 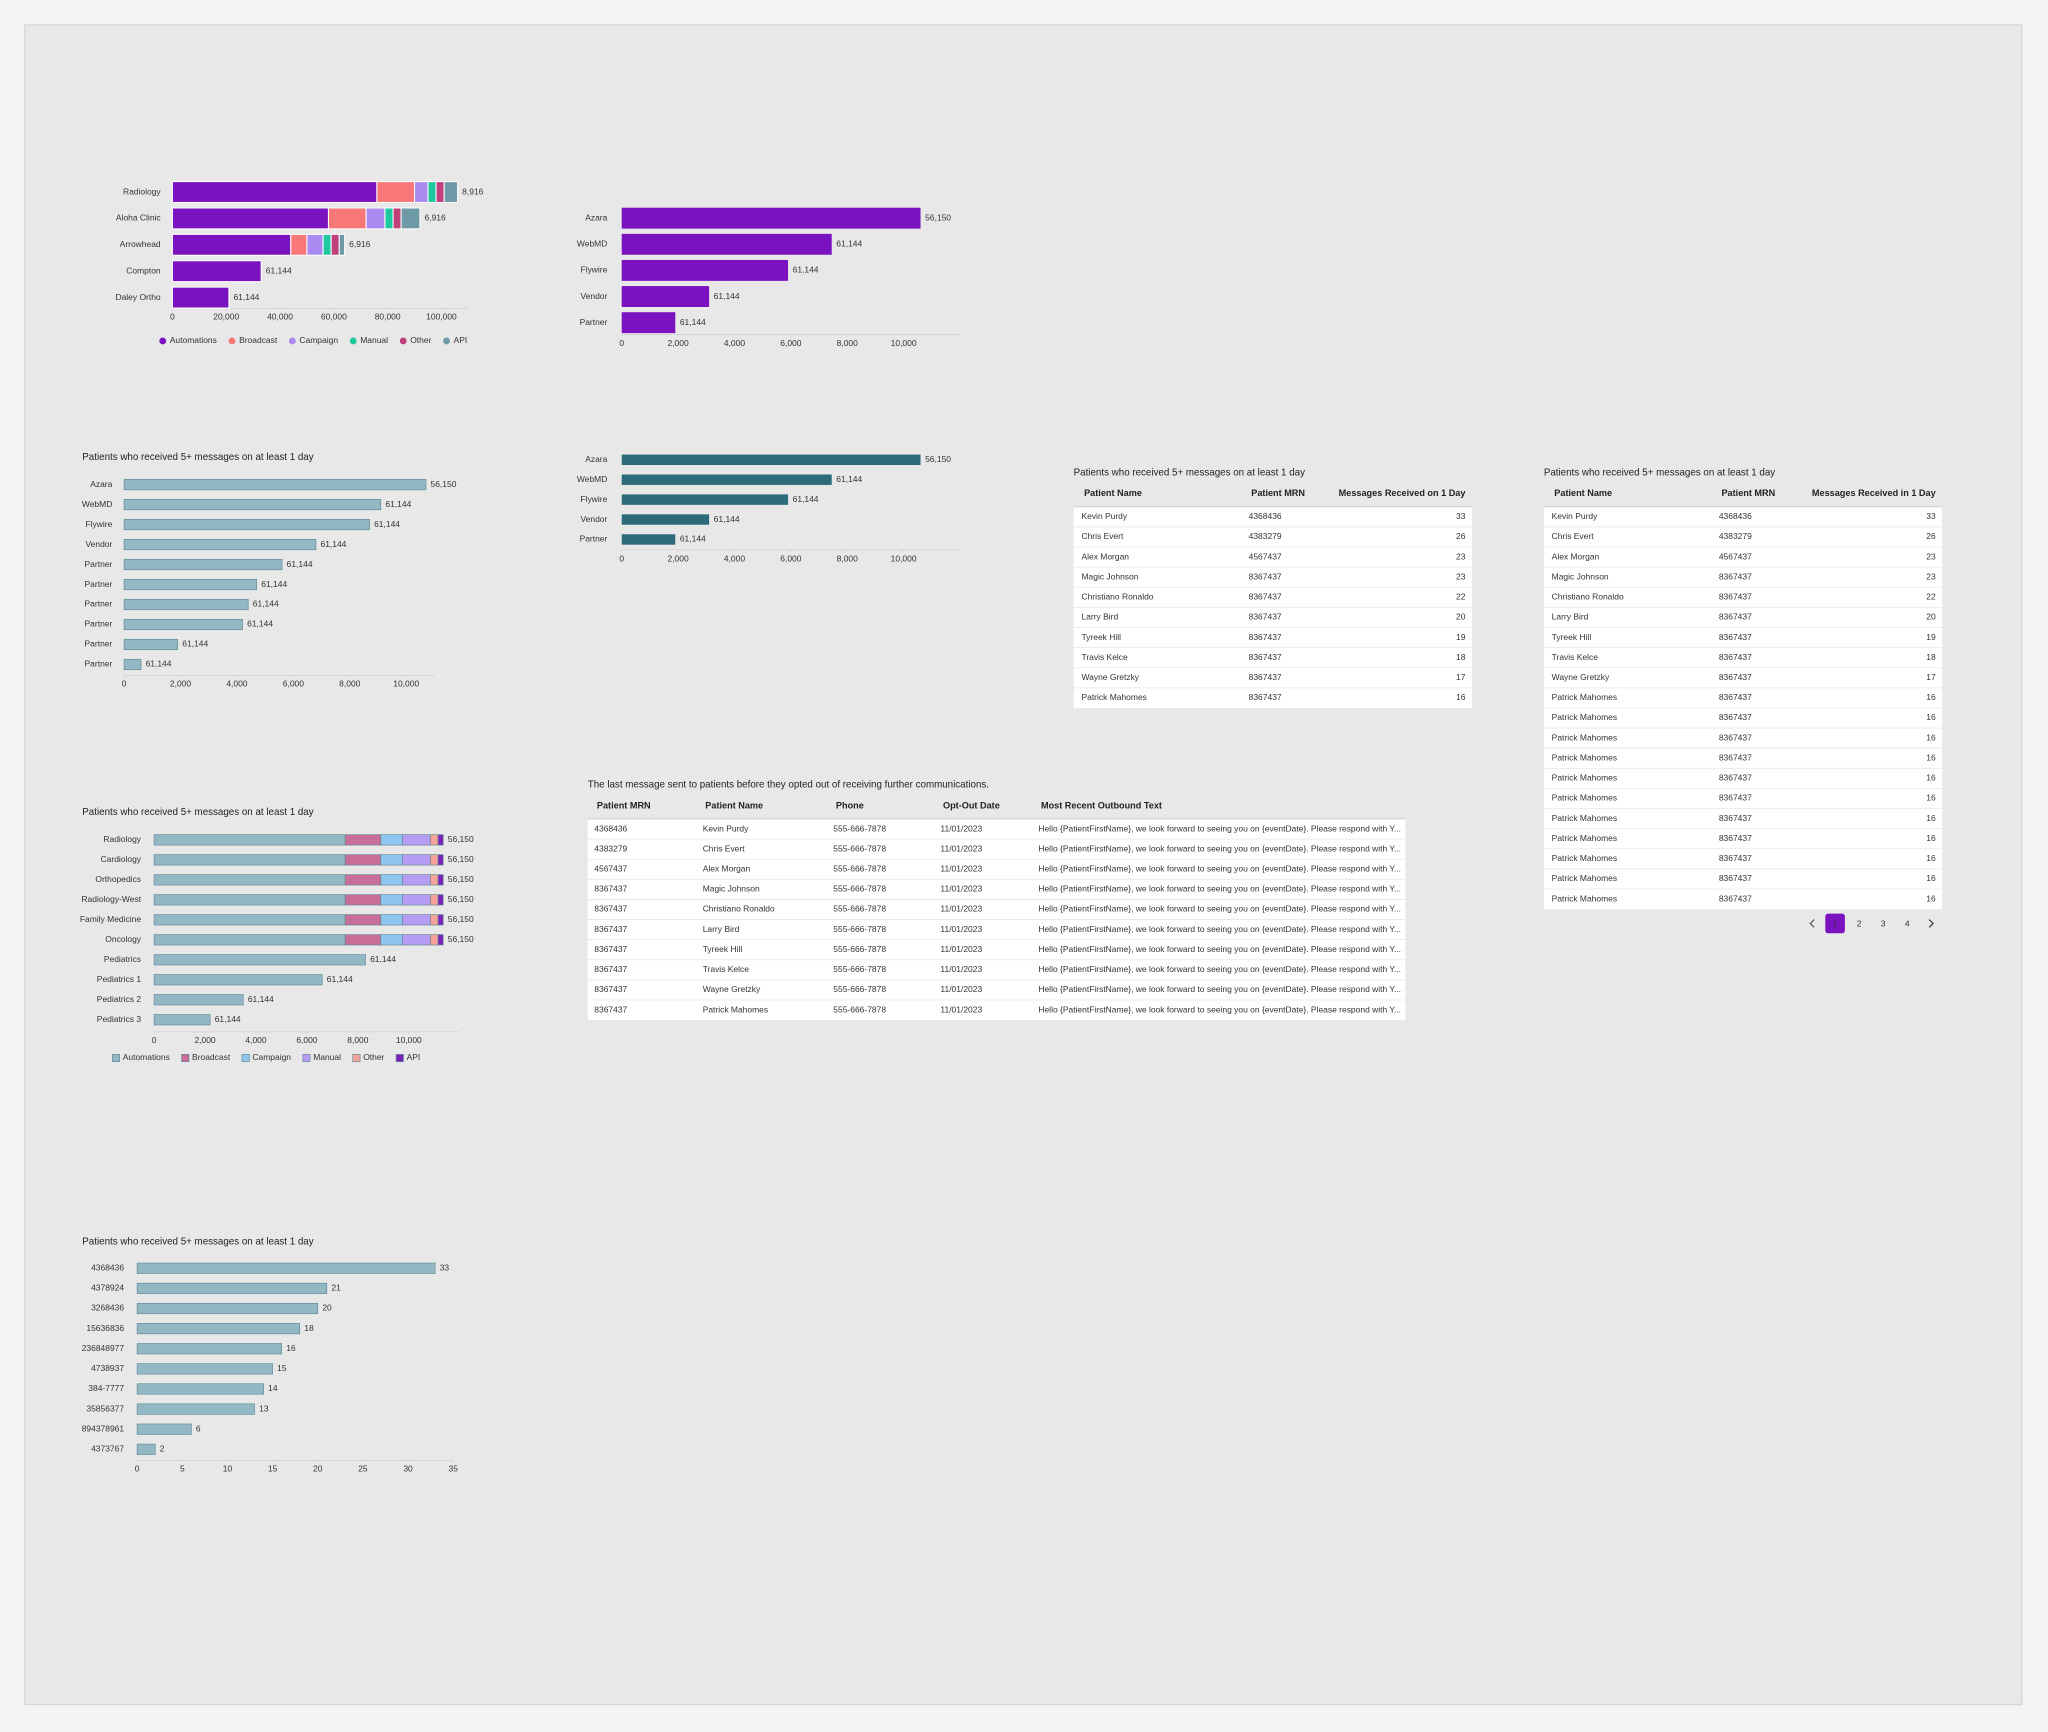 What do you see at coordinates (847, 558) in the screenshot?
I see `x-tick-label: 8,000` at bounding box center [847, 558].